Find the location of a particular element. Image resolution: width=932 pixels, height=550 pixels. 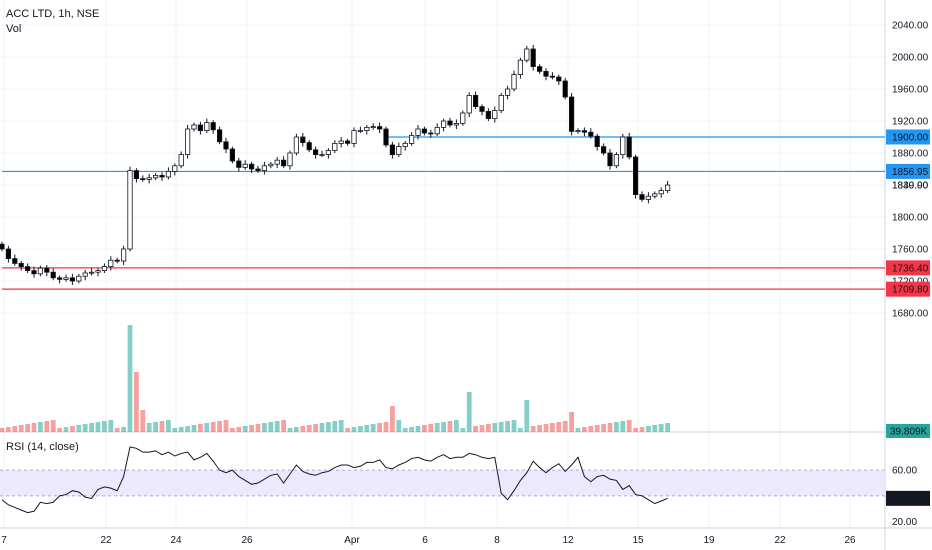

price-label-bg is located at coordinates (908, 137).